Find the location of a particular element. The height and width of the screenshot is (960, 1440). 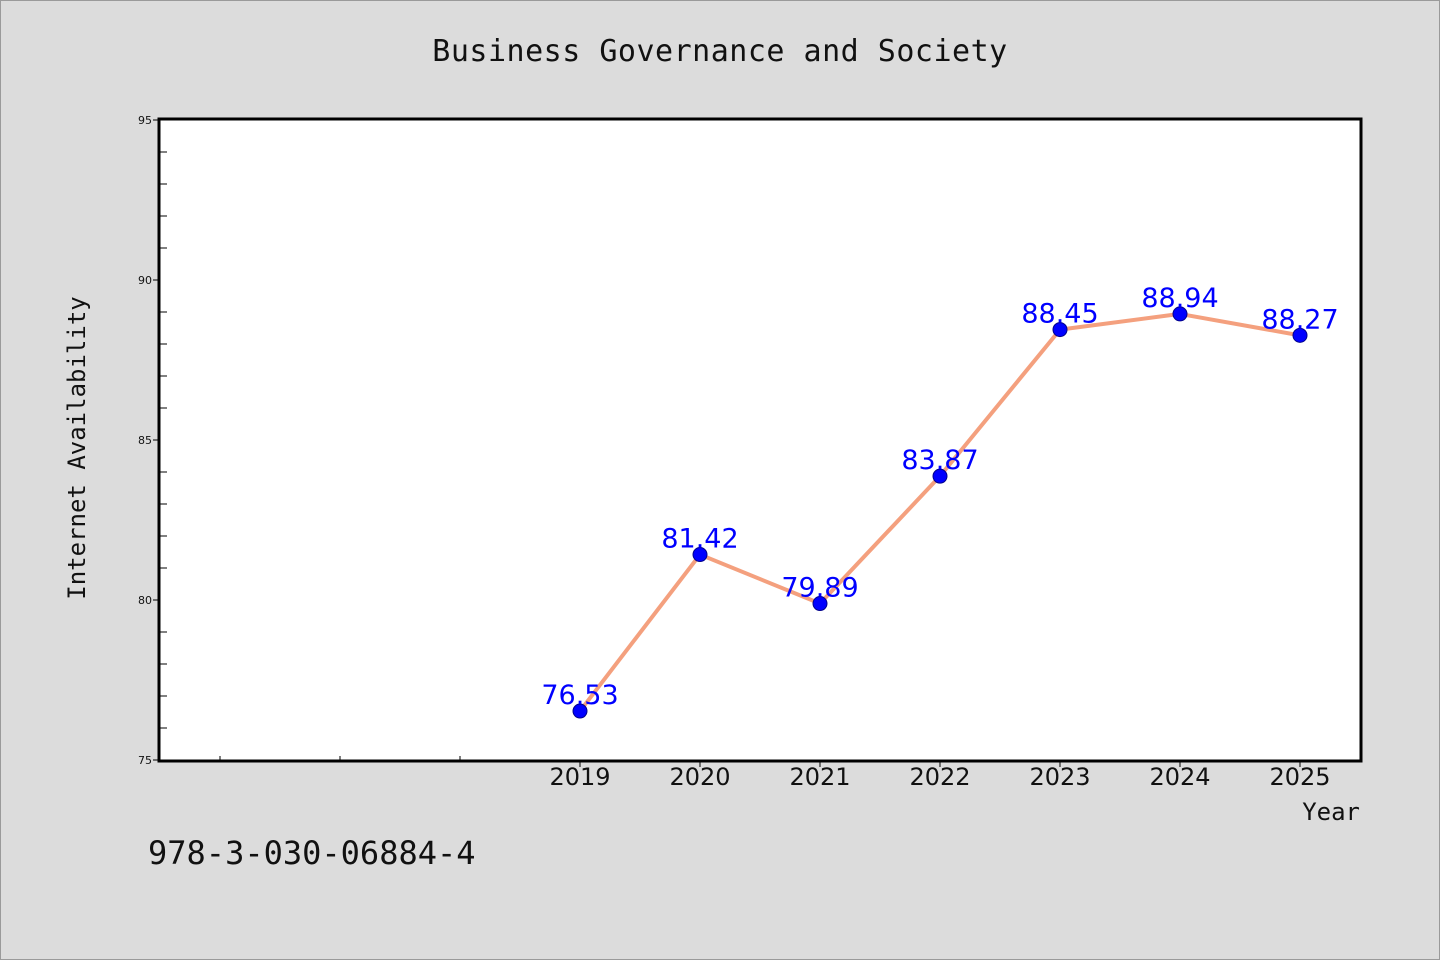

data-label: 76.53 is located at coordinates (579, 695).